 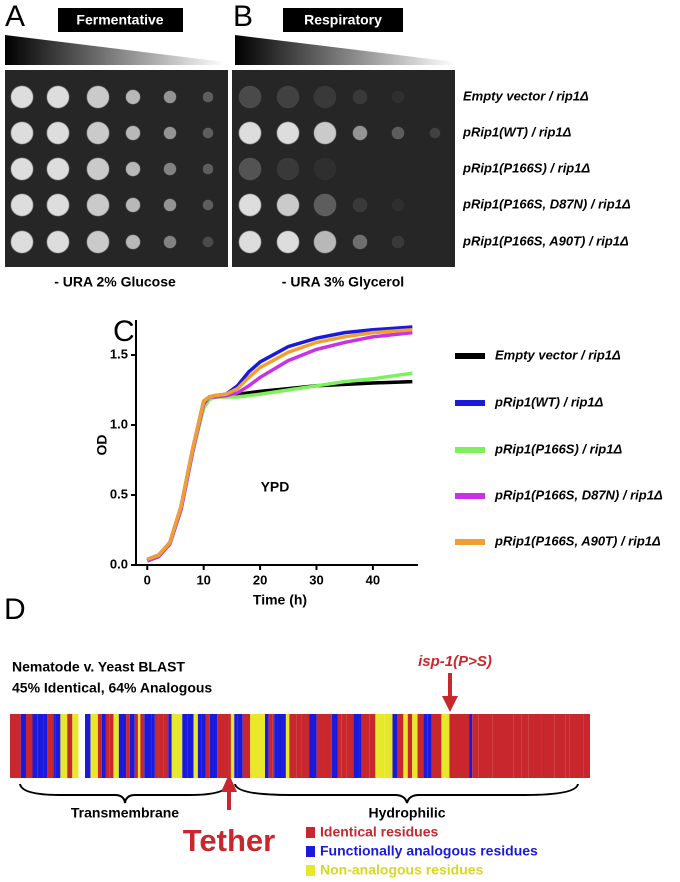 I want to click on x-tick-label: 30, so click(x=316, y=579).